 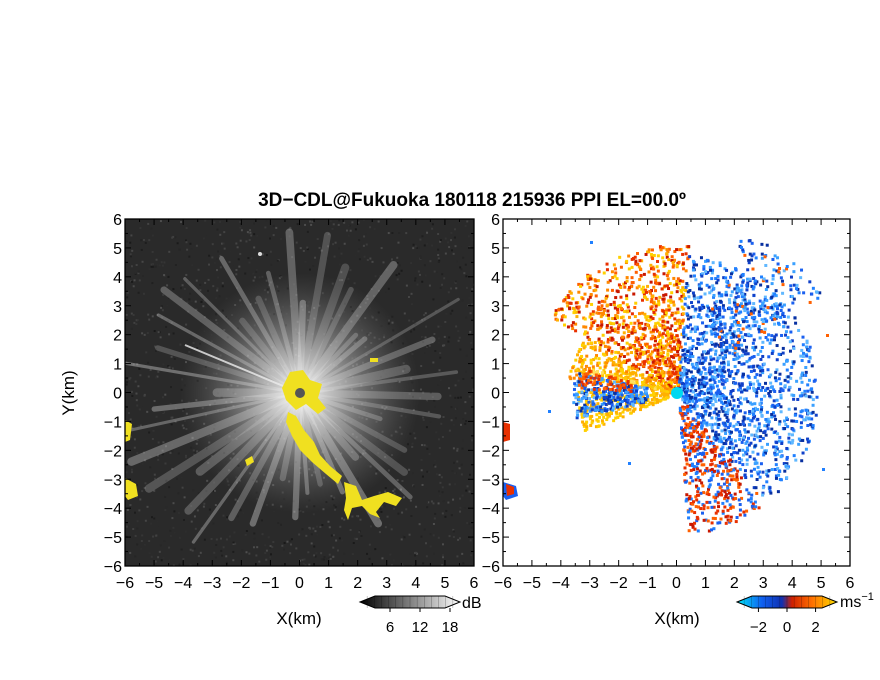 What do you see at coordinates (495, 336) in the screenshot?
I see `velocity-y-tick-label: 2` at bounding box center [495, 336].